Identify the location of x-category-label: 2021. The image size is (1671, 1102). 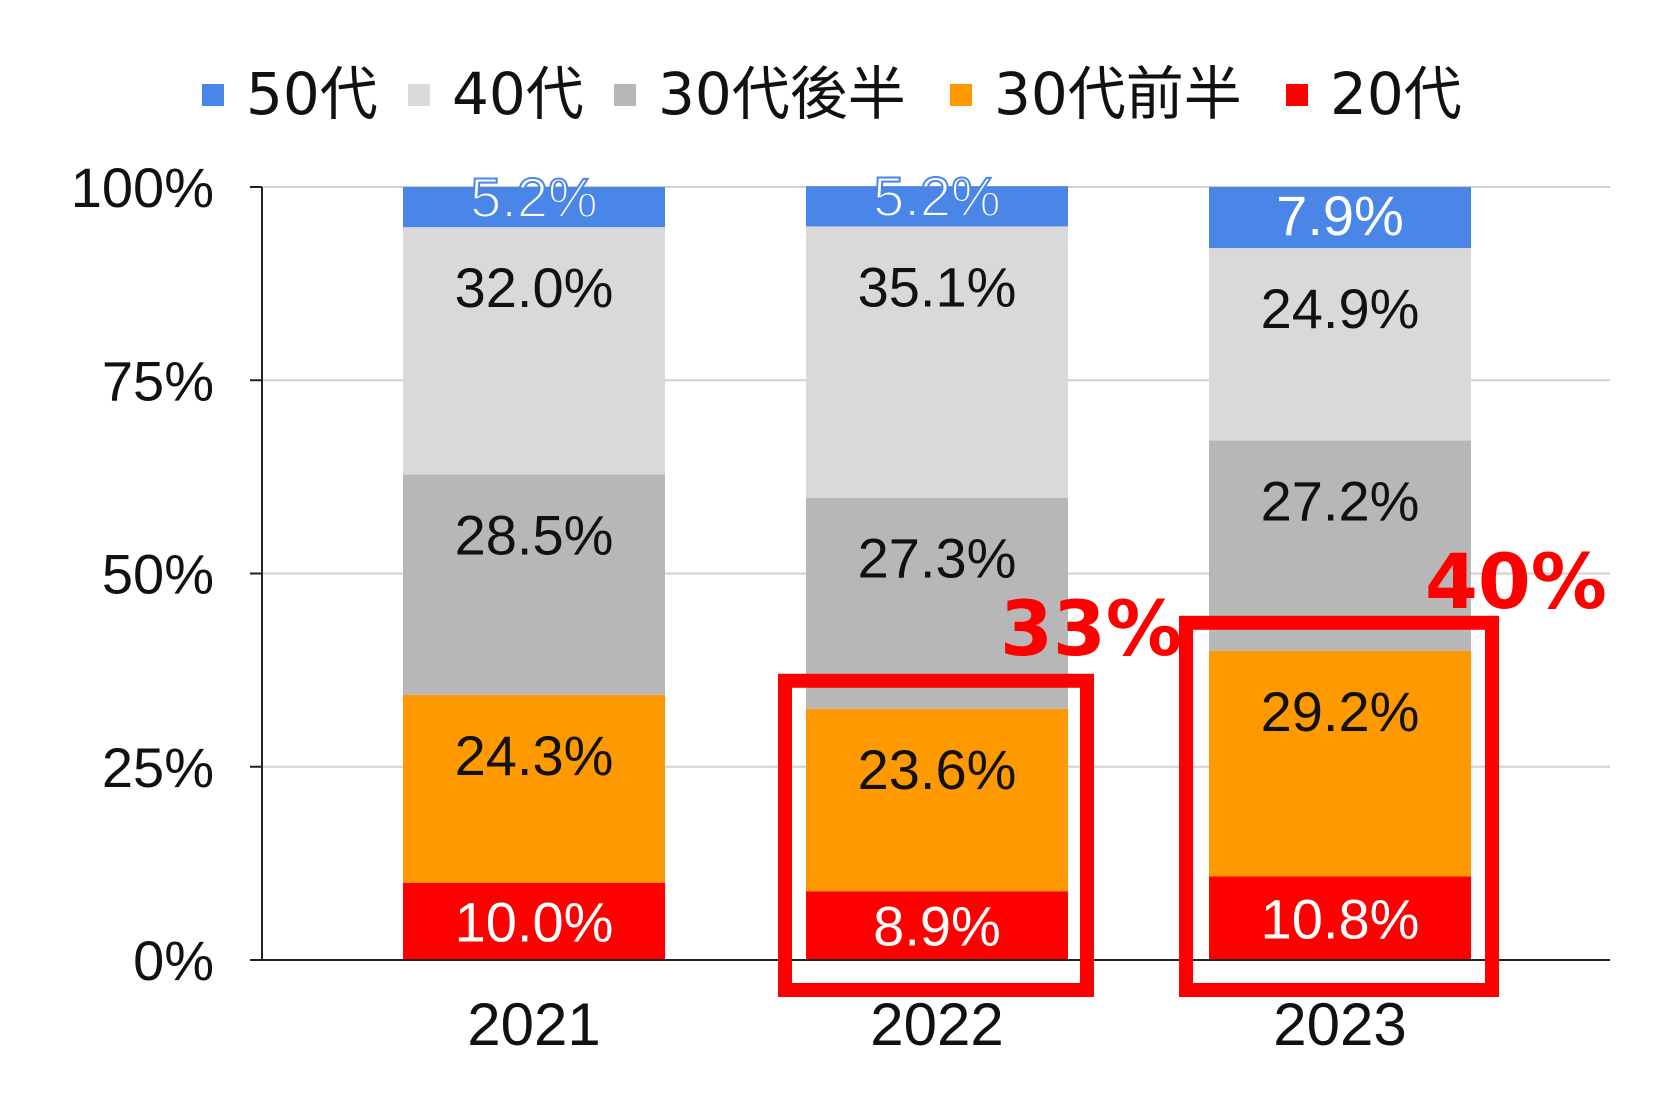
(533, 1024).